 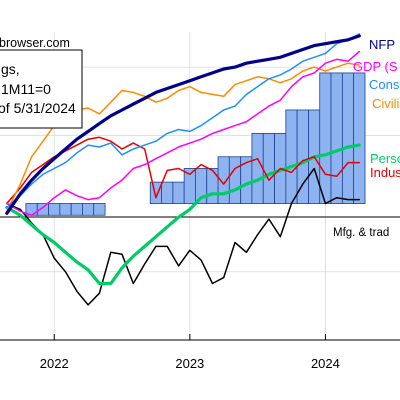 I want to click on label-cons: Cons, so click(x=384, y=84).